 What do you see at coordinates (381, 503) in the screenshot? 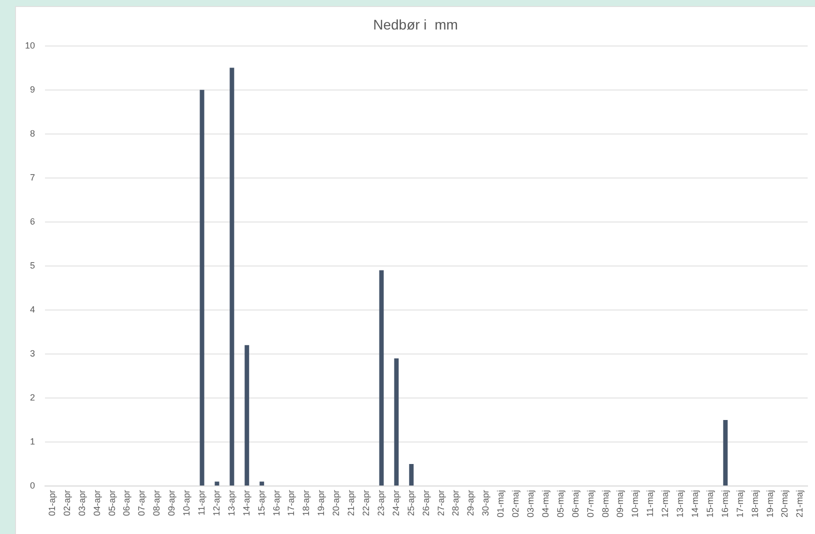
I see `x-tick-label: 23-apr` at bounding box center [381, 503].